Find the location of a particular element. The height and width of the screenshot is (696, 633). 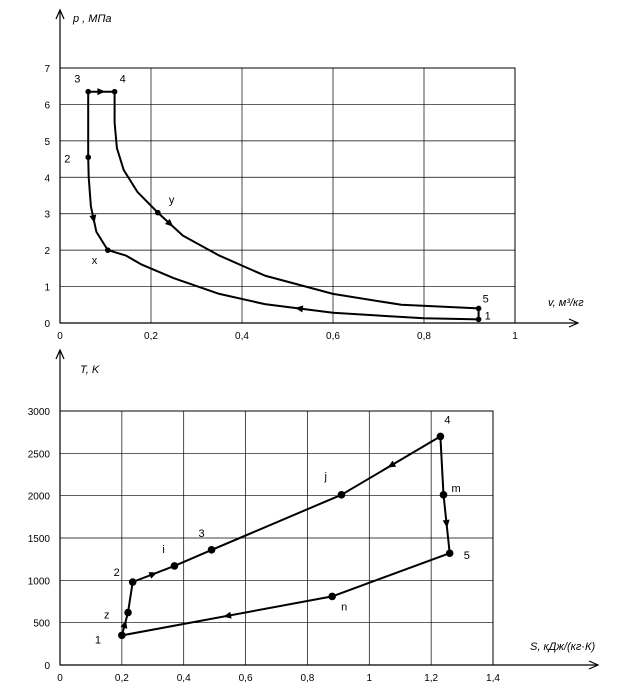

x-axis-title: v, м³/кг is located at coordinates (566, 303).